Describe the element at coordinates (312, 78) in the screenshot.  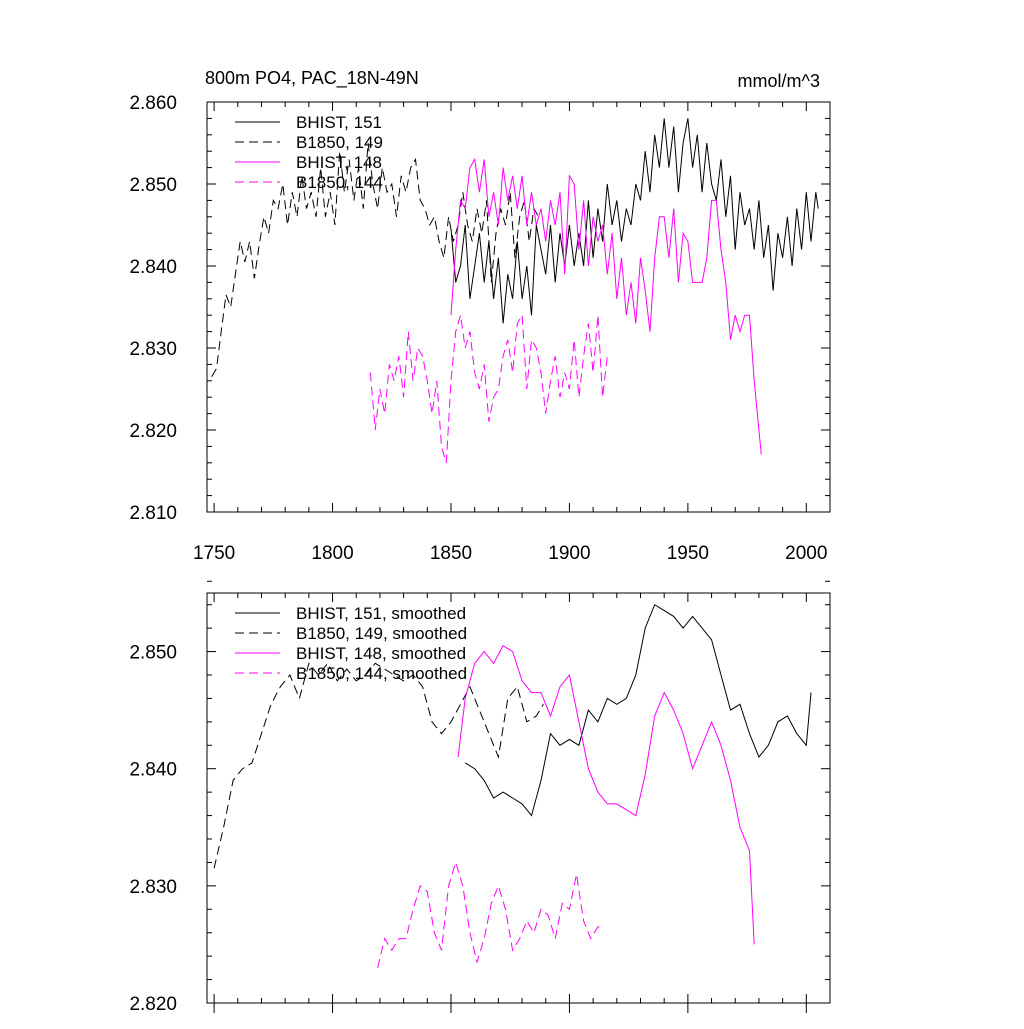
I see `chart-title: 800m PO4, PAC_18N-49N` at that location.